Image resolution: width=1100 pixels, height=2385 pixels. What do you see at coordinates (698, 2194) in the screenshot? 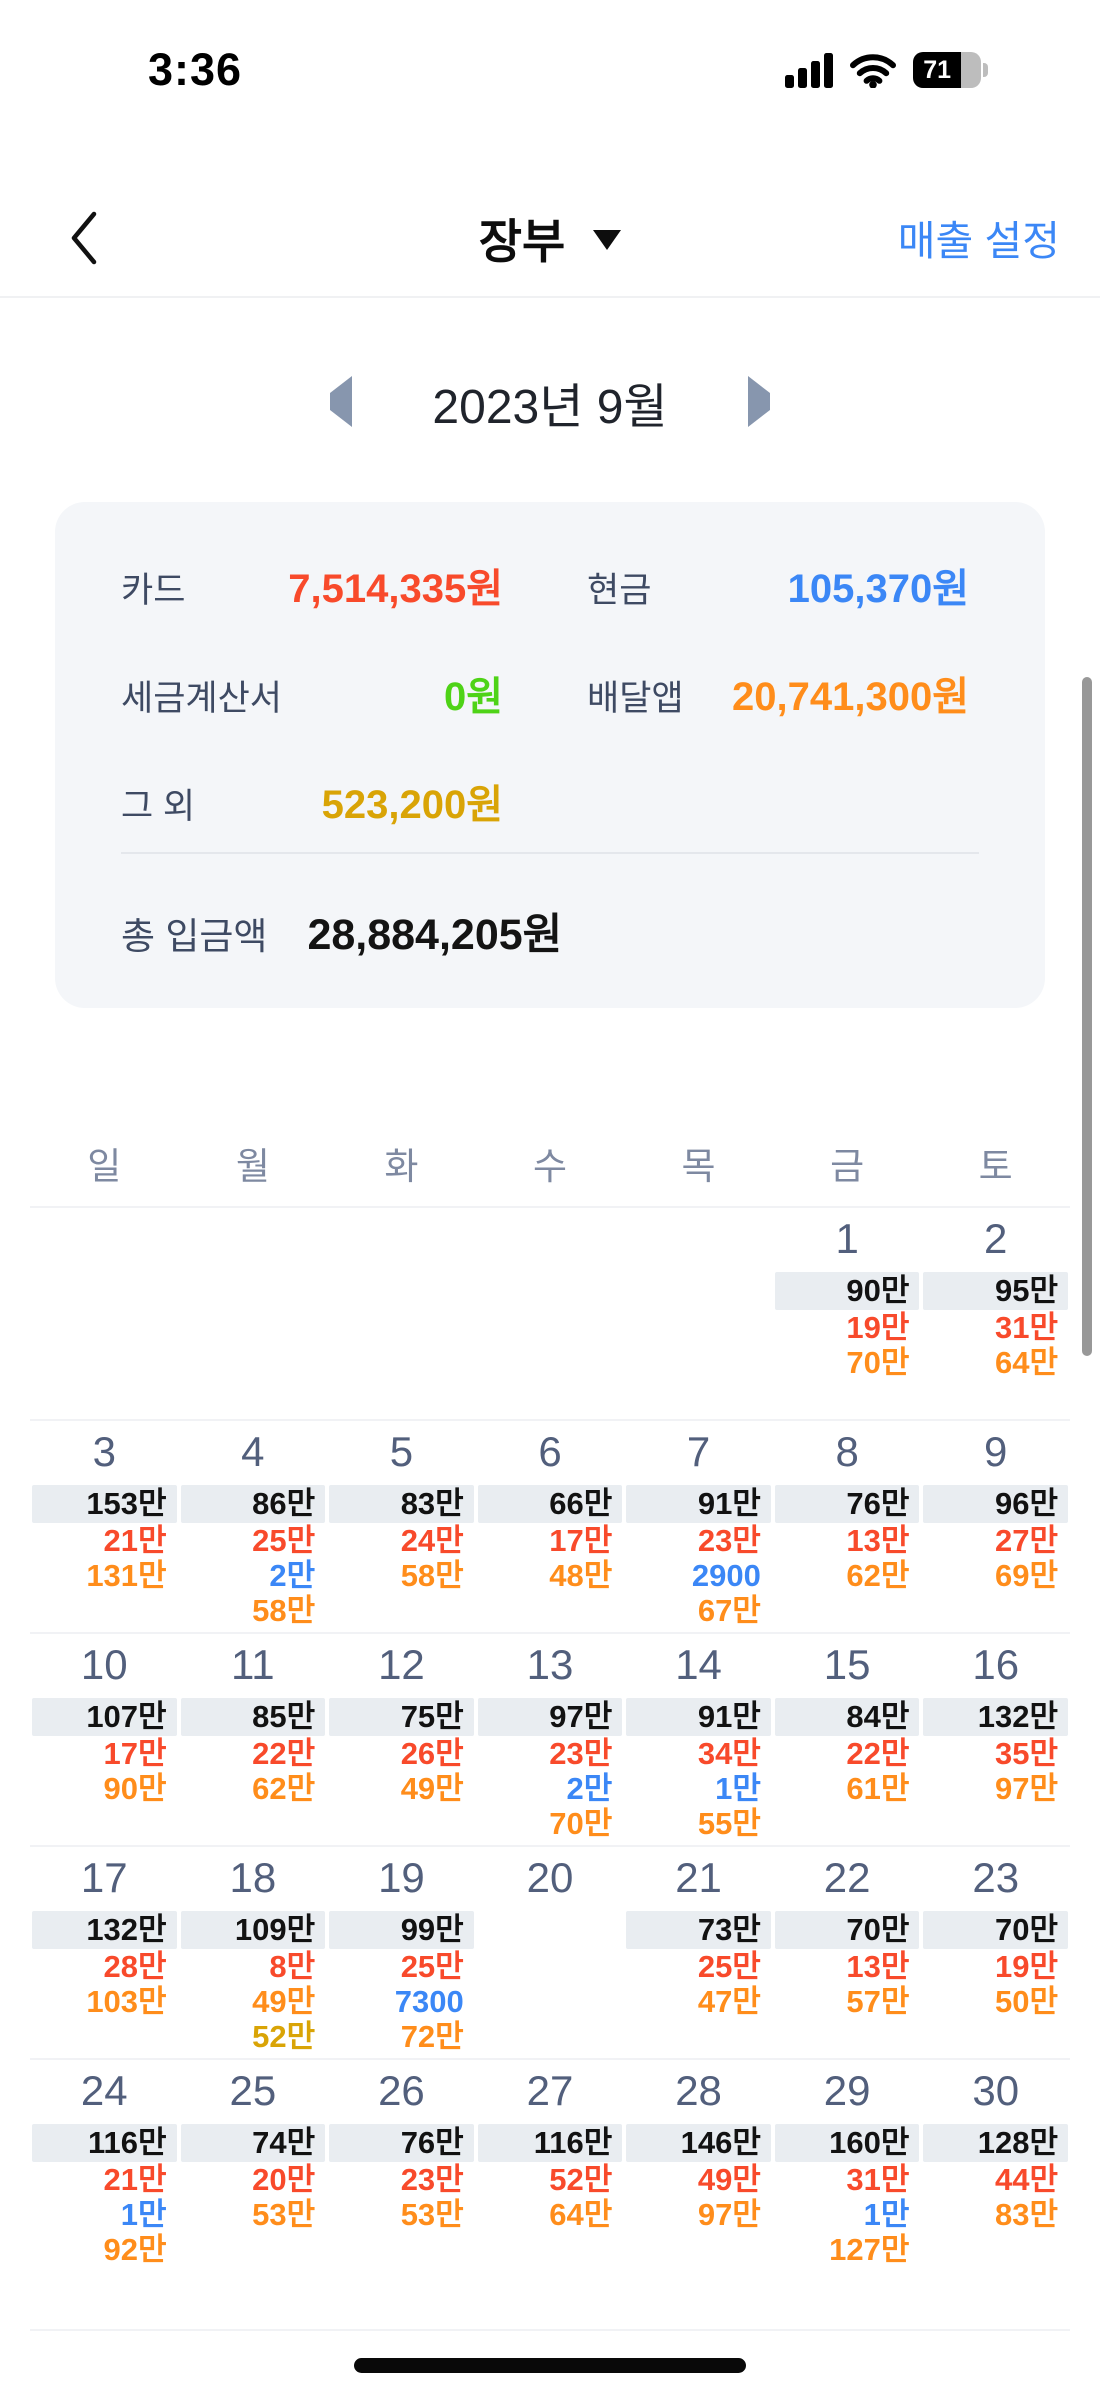
I see `calendar-cell-28: 28 146만 49만 97만` at bounding box center [698, 2194].